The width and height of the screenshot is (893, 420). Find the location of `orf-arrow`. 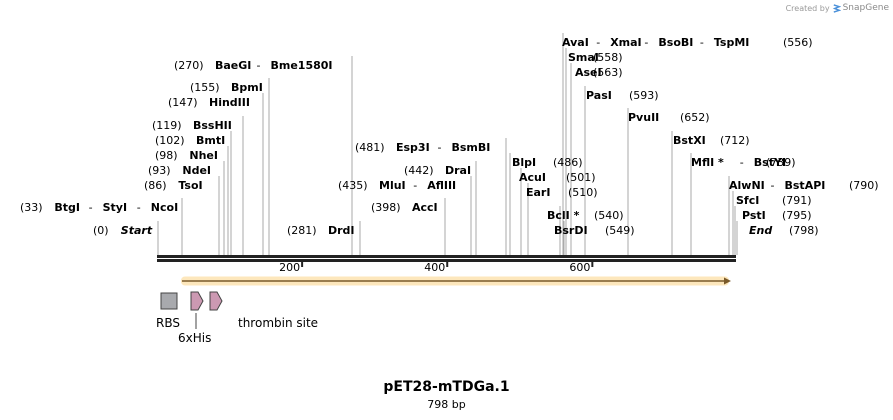

orf-arrow is located at coordinates (456, 281).